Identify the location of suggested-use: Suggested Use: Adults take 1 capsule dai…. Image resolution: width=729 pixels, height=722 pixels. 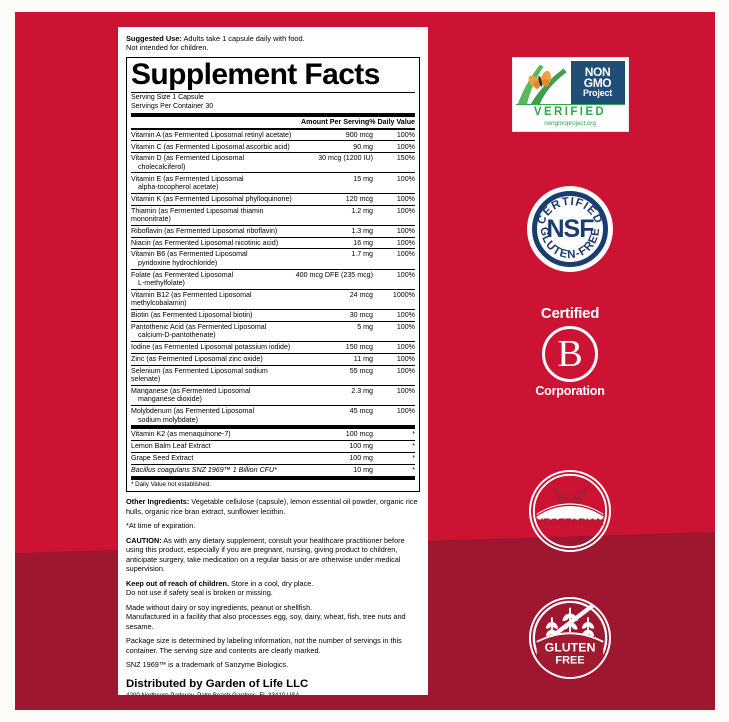
(273, 43).